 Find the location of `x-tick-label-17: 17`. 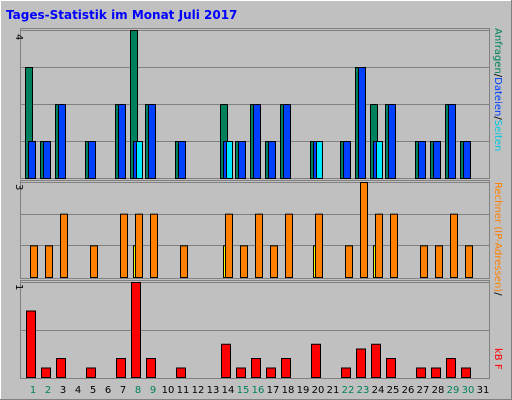

x-tick-label-17: 17 is located at coordinates (273, 390).